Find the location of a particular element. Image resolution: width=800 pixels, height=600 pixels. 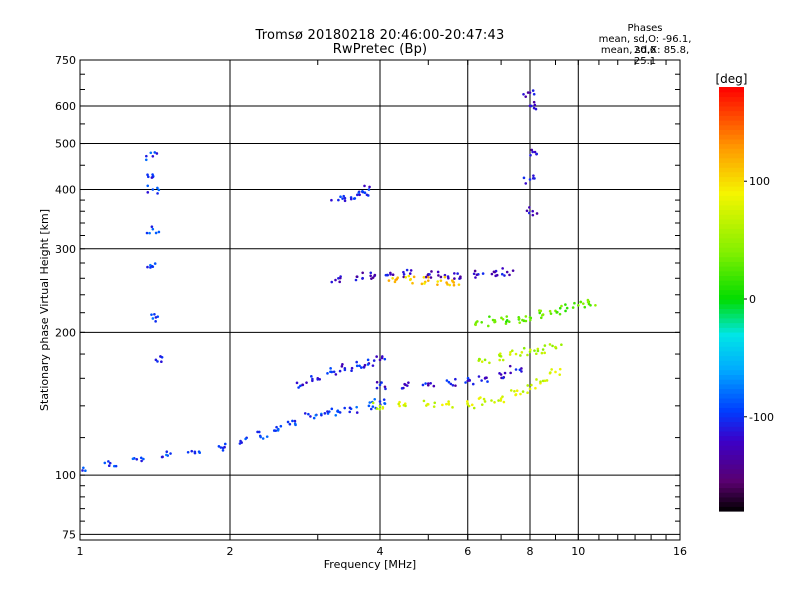

x-tick-label: 10 is located at coordinates (578, 551).